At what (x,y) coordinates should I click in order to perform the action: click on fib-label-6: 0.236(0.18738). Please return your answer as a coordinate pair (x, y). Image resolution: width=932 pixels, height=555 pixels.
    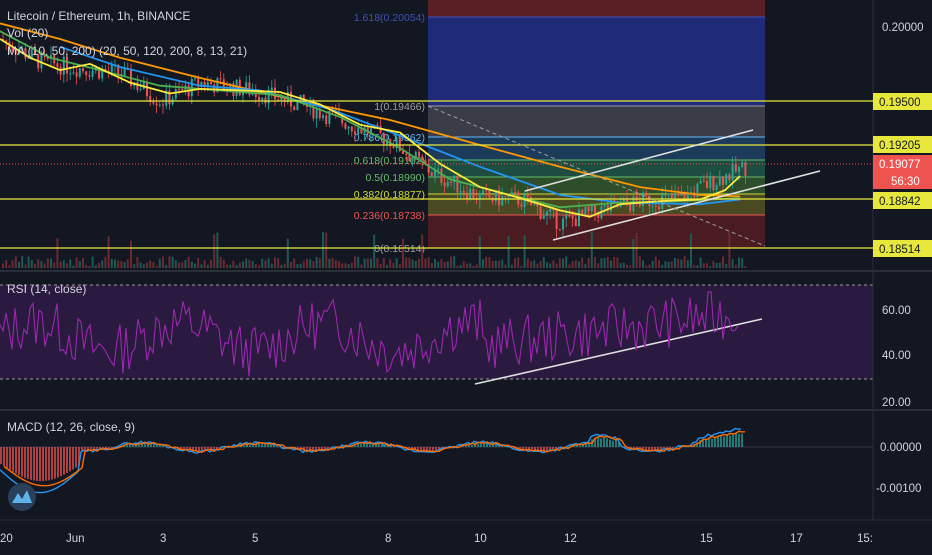
    Looking at the image, I should click on (389, 216).